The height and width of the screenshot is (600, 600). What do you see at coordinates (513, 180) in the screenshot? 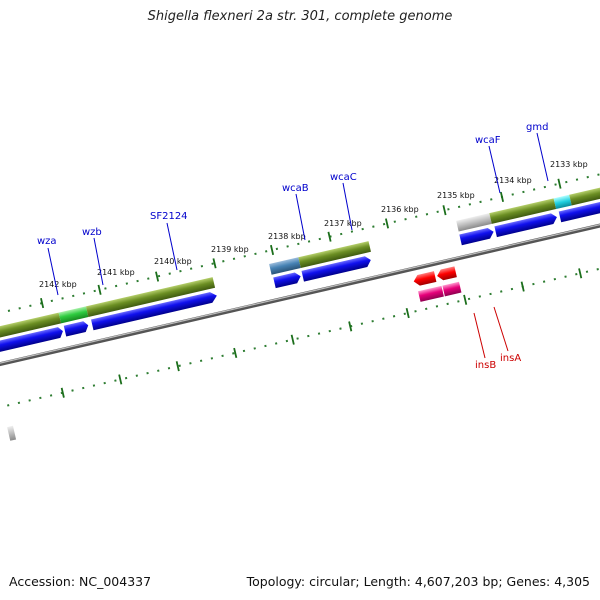
I see `scale-label: 2134 kbp` at bounding box center [513, 180].